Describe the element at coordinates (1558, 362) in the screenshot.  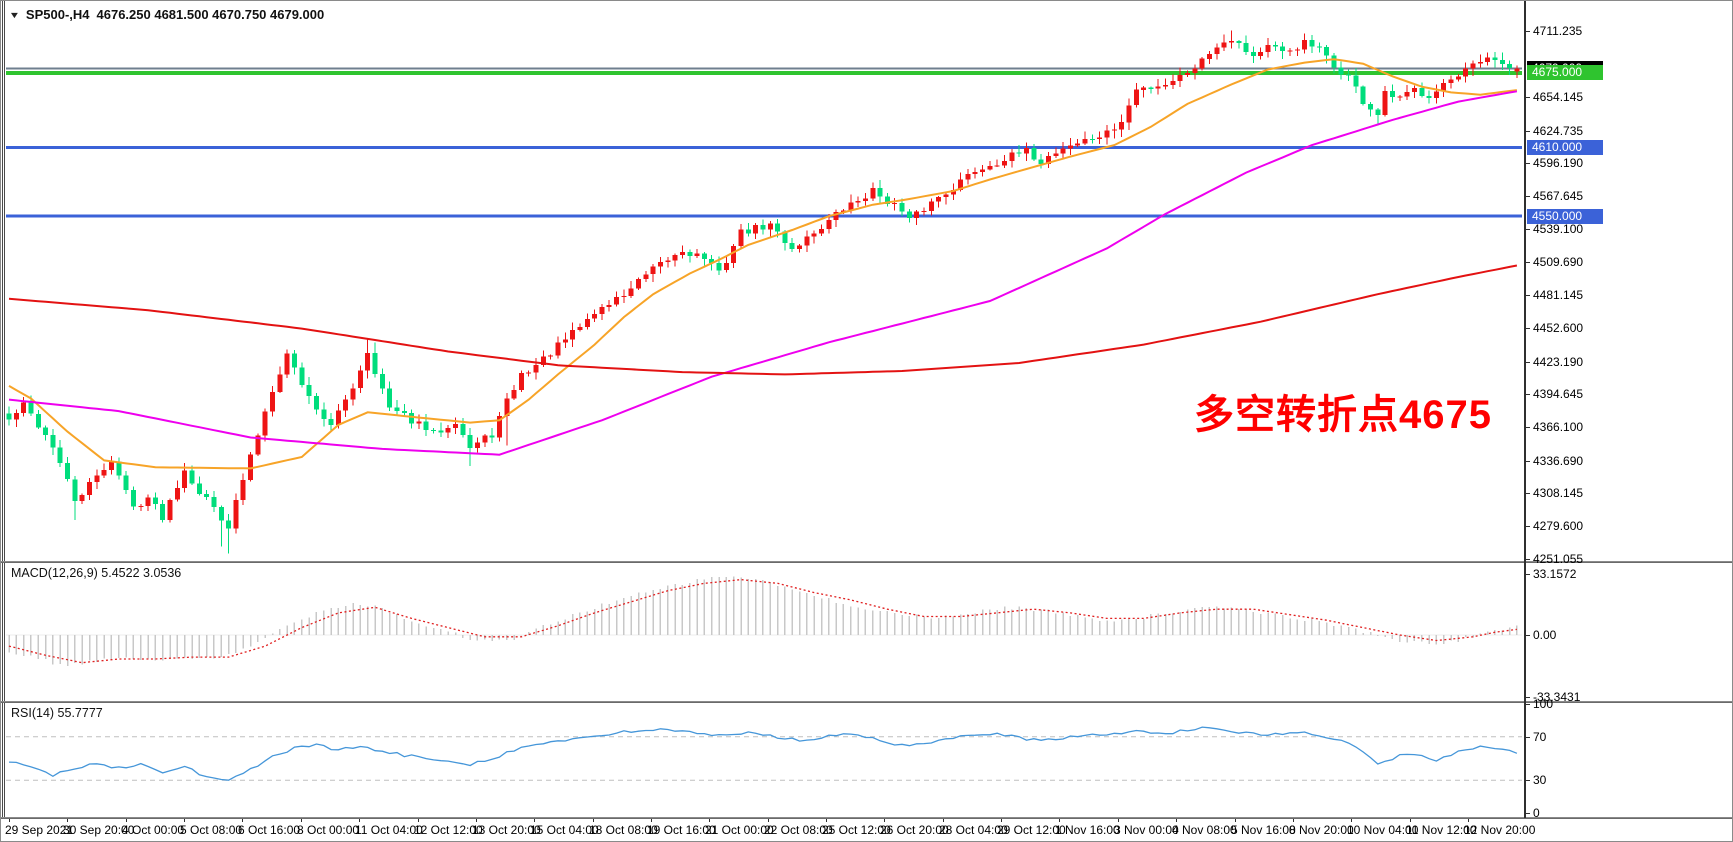
I see `price-axis-label: 4423.190` at that location.